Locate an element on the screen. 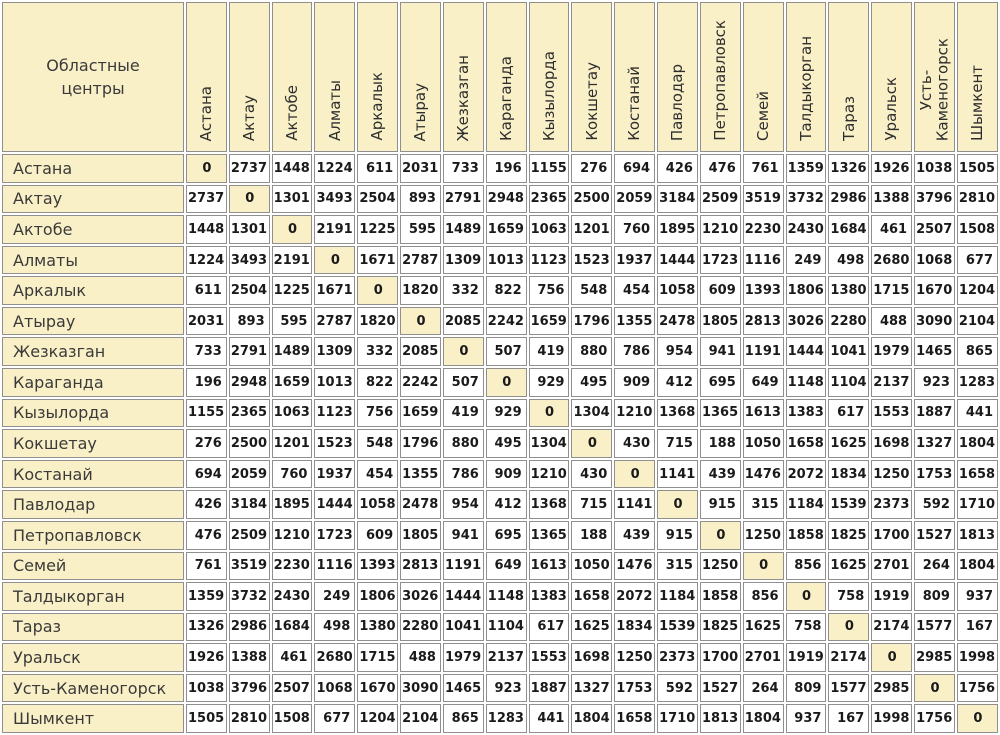  distance-cell: 2507 is located at coordinates (934, 229).